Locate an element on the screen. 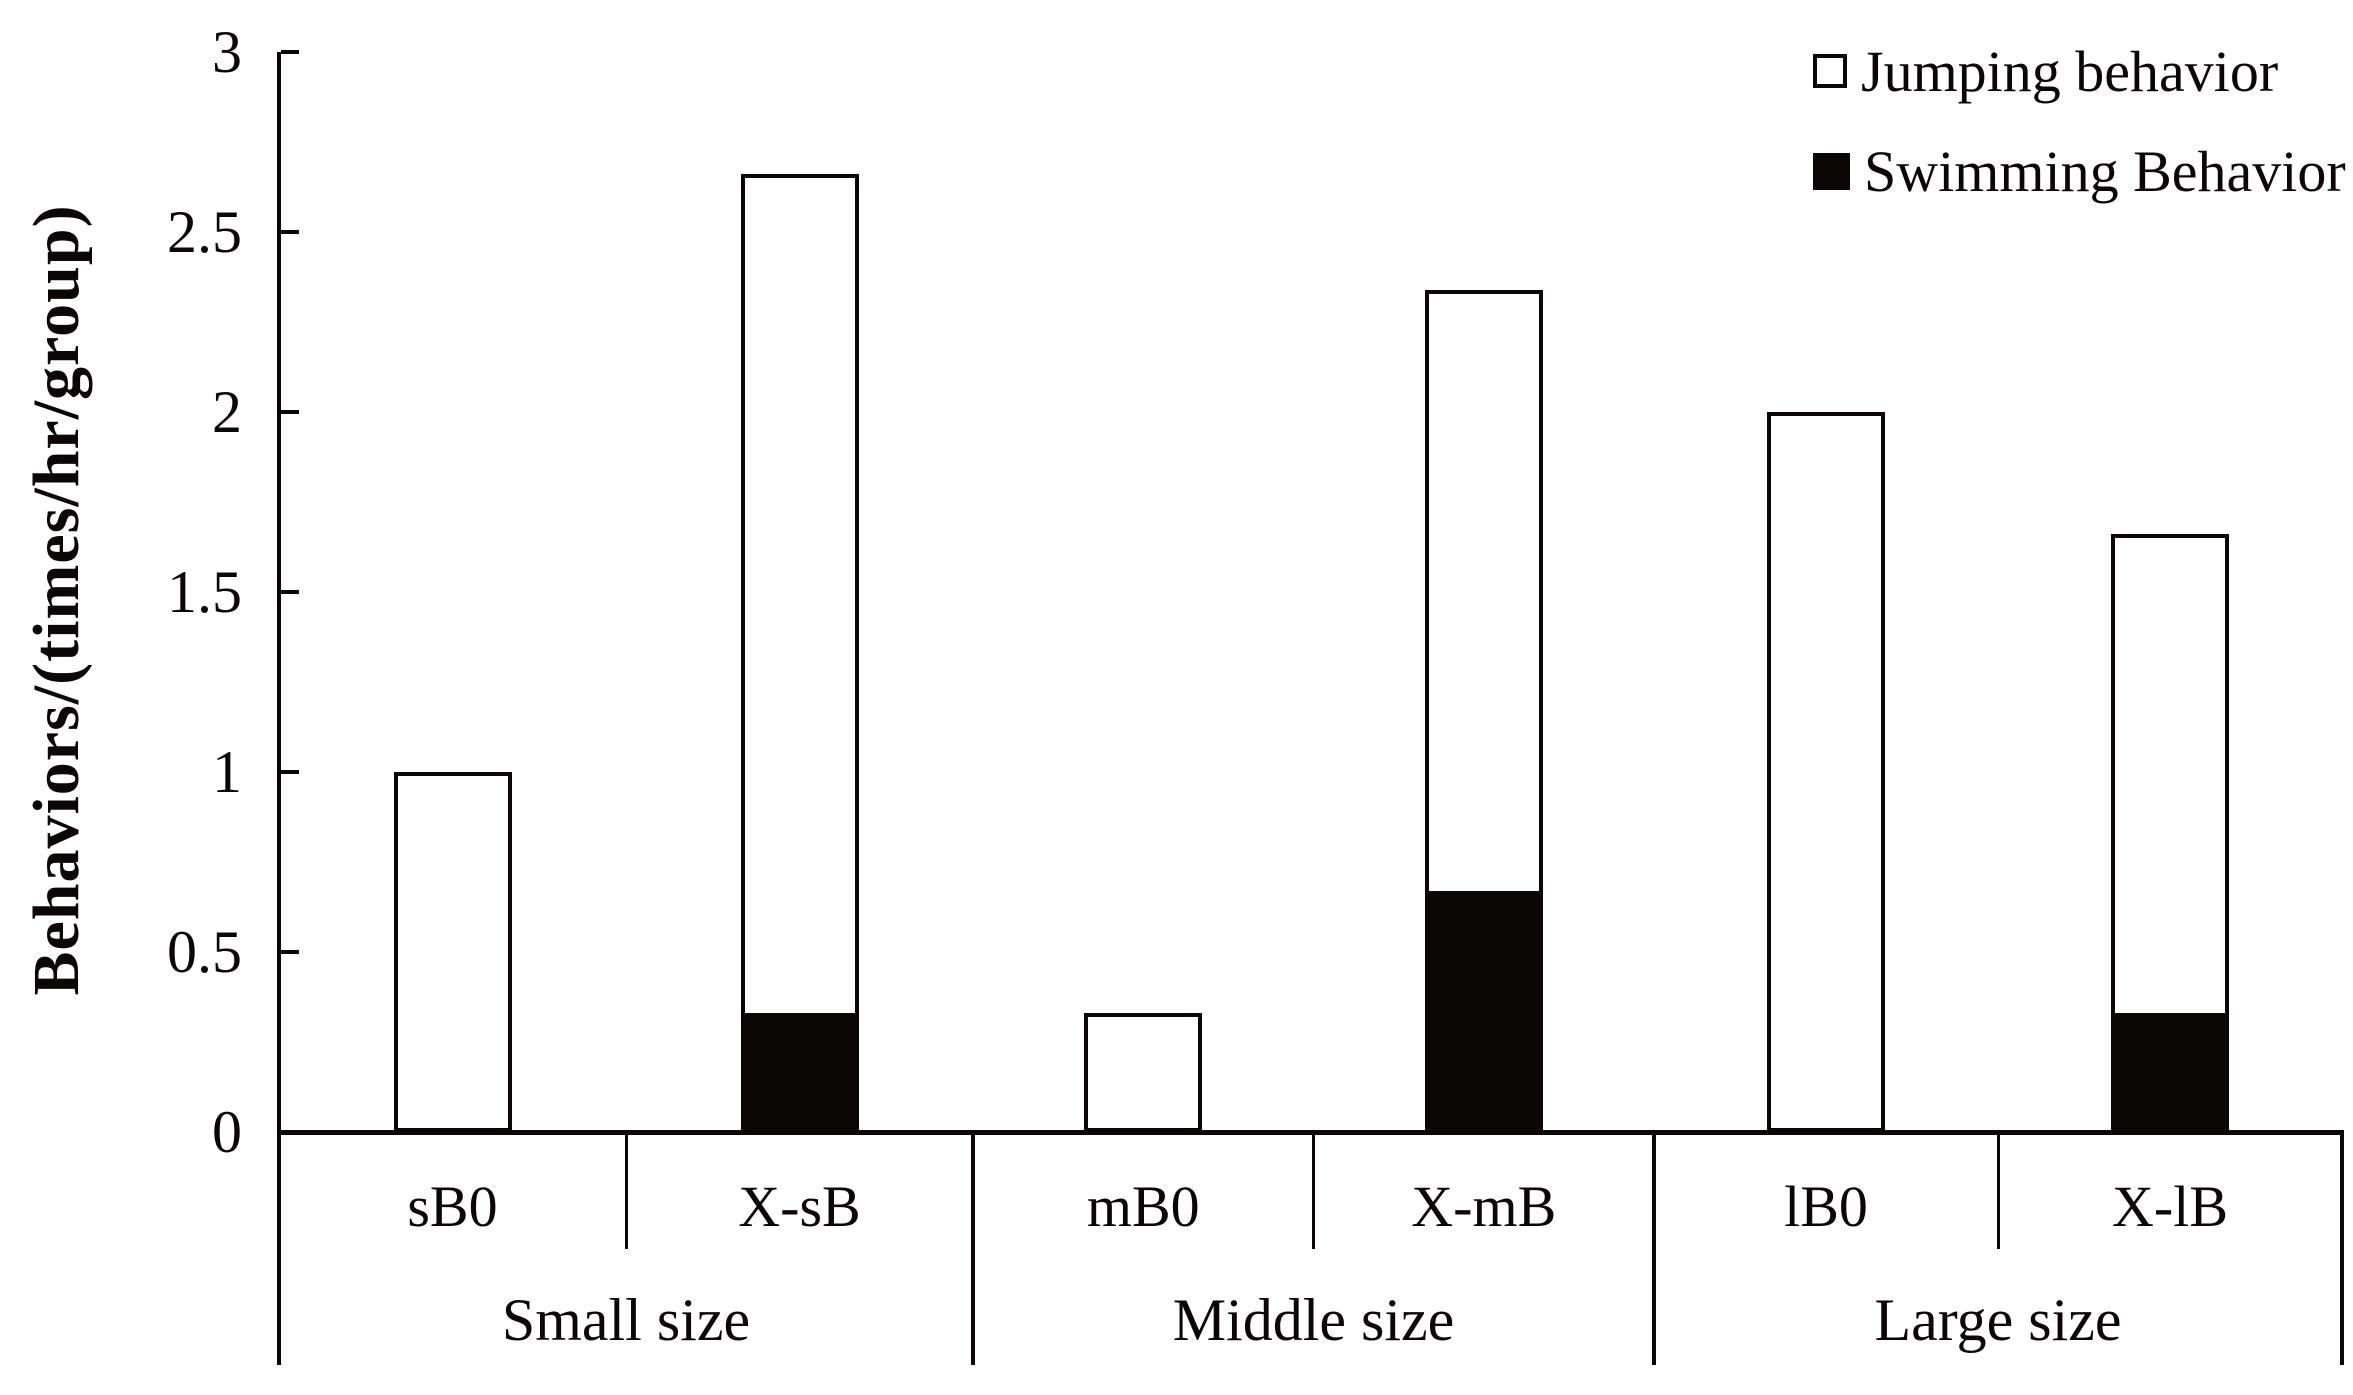 The height and width of the screenshot is (1395, 2353). bar-mB0 is located at coordinates (1143, 1072).